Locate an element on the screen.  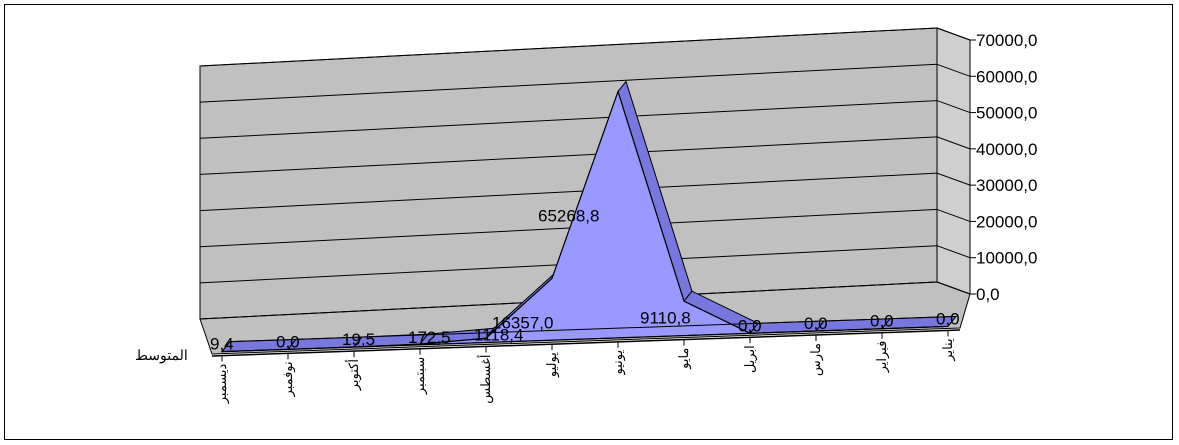
data-label: 9110,8 is located at coordinates (665, 318).